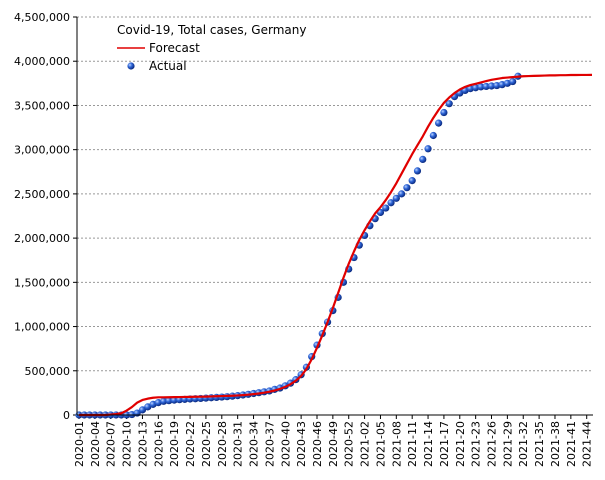 This screenshot has width=605, height=480. Describe the element at coordinates (42, 282) in the screenshot. I see `y-tick-label: 1,500,000` at that location.